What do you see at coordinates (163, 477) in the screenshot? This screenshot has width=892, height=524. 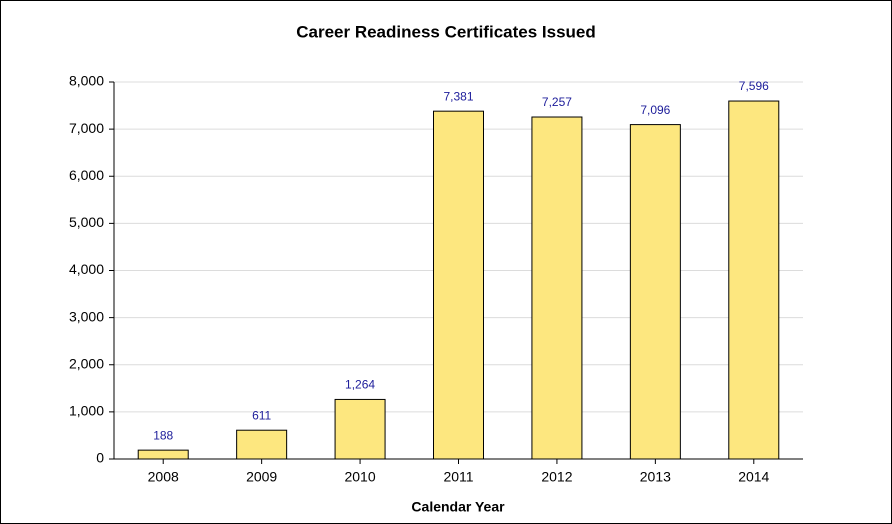 I see `x-tick-label: 2008` at bounding box center [163, 477].